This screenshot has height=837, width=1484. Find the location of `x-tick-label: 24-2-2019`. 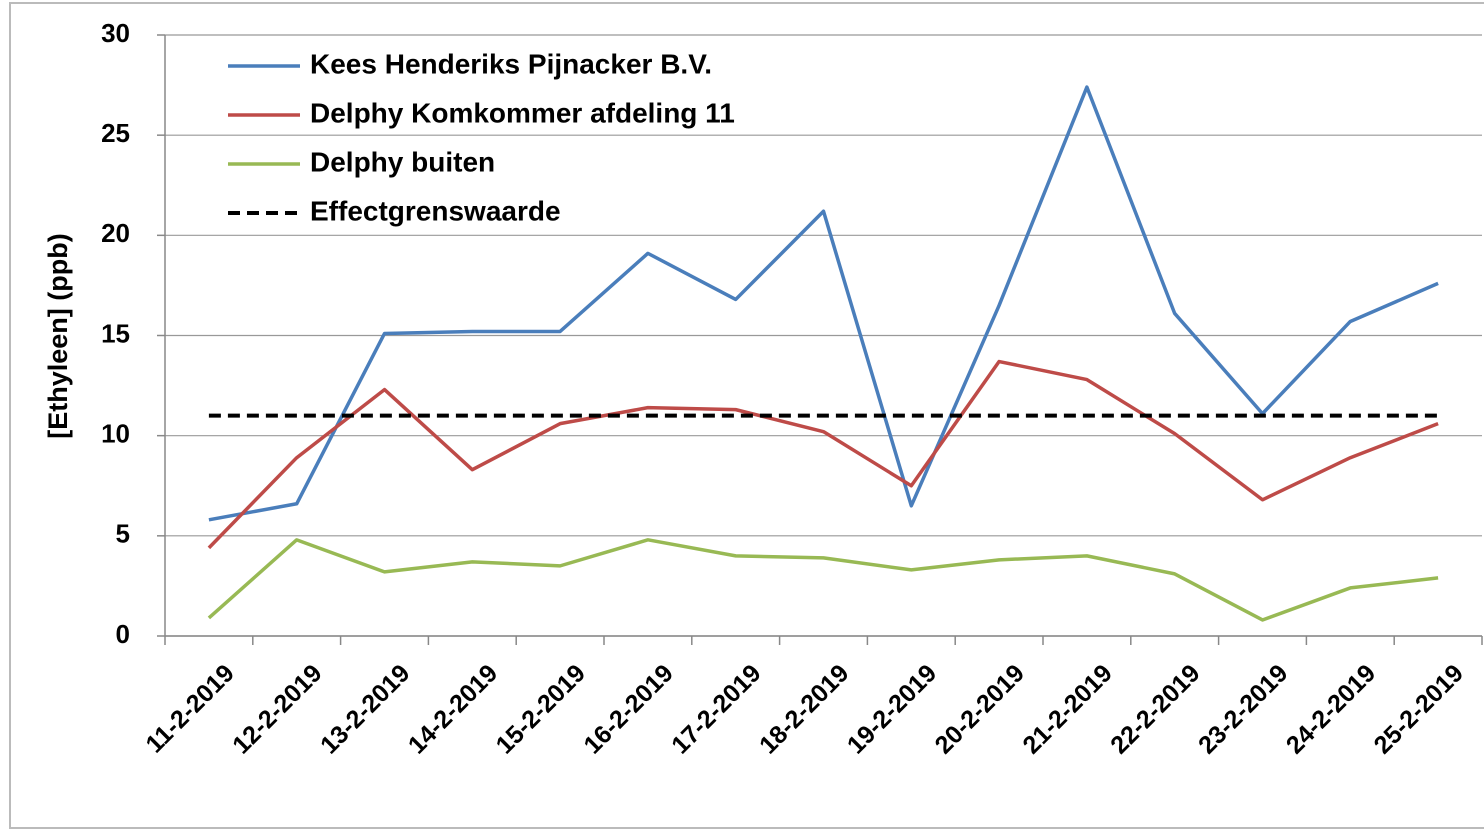

x-tick-label: 24-2-2019 is located at coordinates (1331, 709).